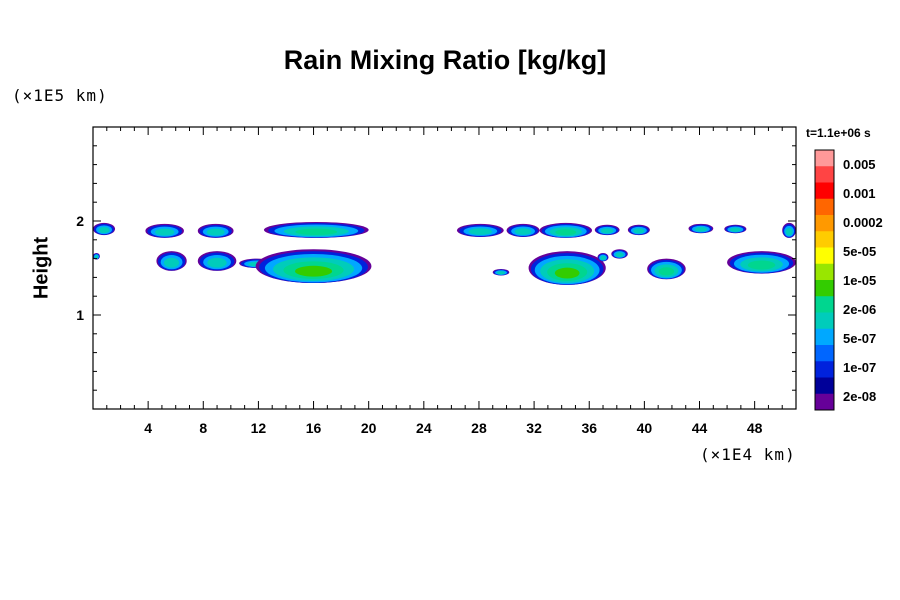  Describe the element at coordinates (424, 428) in the screenshot. I see `x-tick-label: 24` at that location.